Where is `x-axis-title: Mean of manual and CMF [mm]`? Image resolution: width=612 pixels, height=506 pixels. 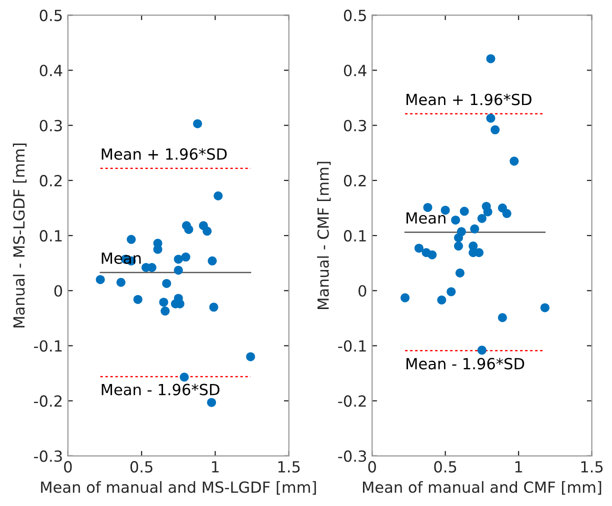 x-axis-title: Mean of manual and CMF [mm] is located at coordinates (482, 488).